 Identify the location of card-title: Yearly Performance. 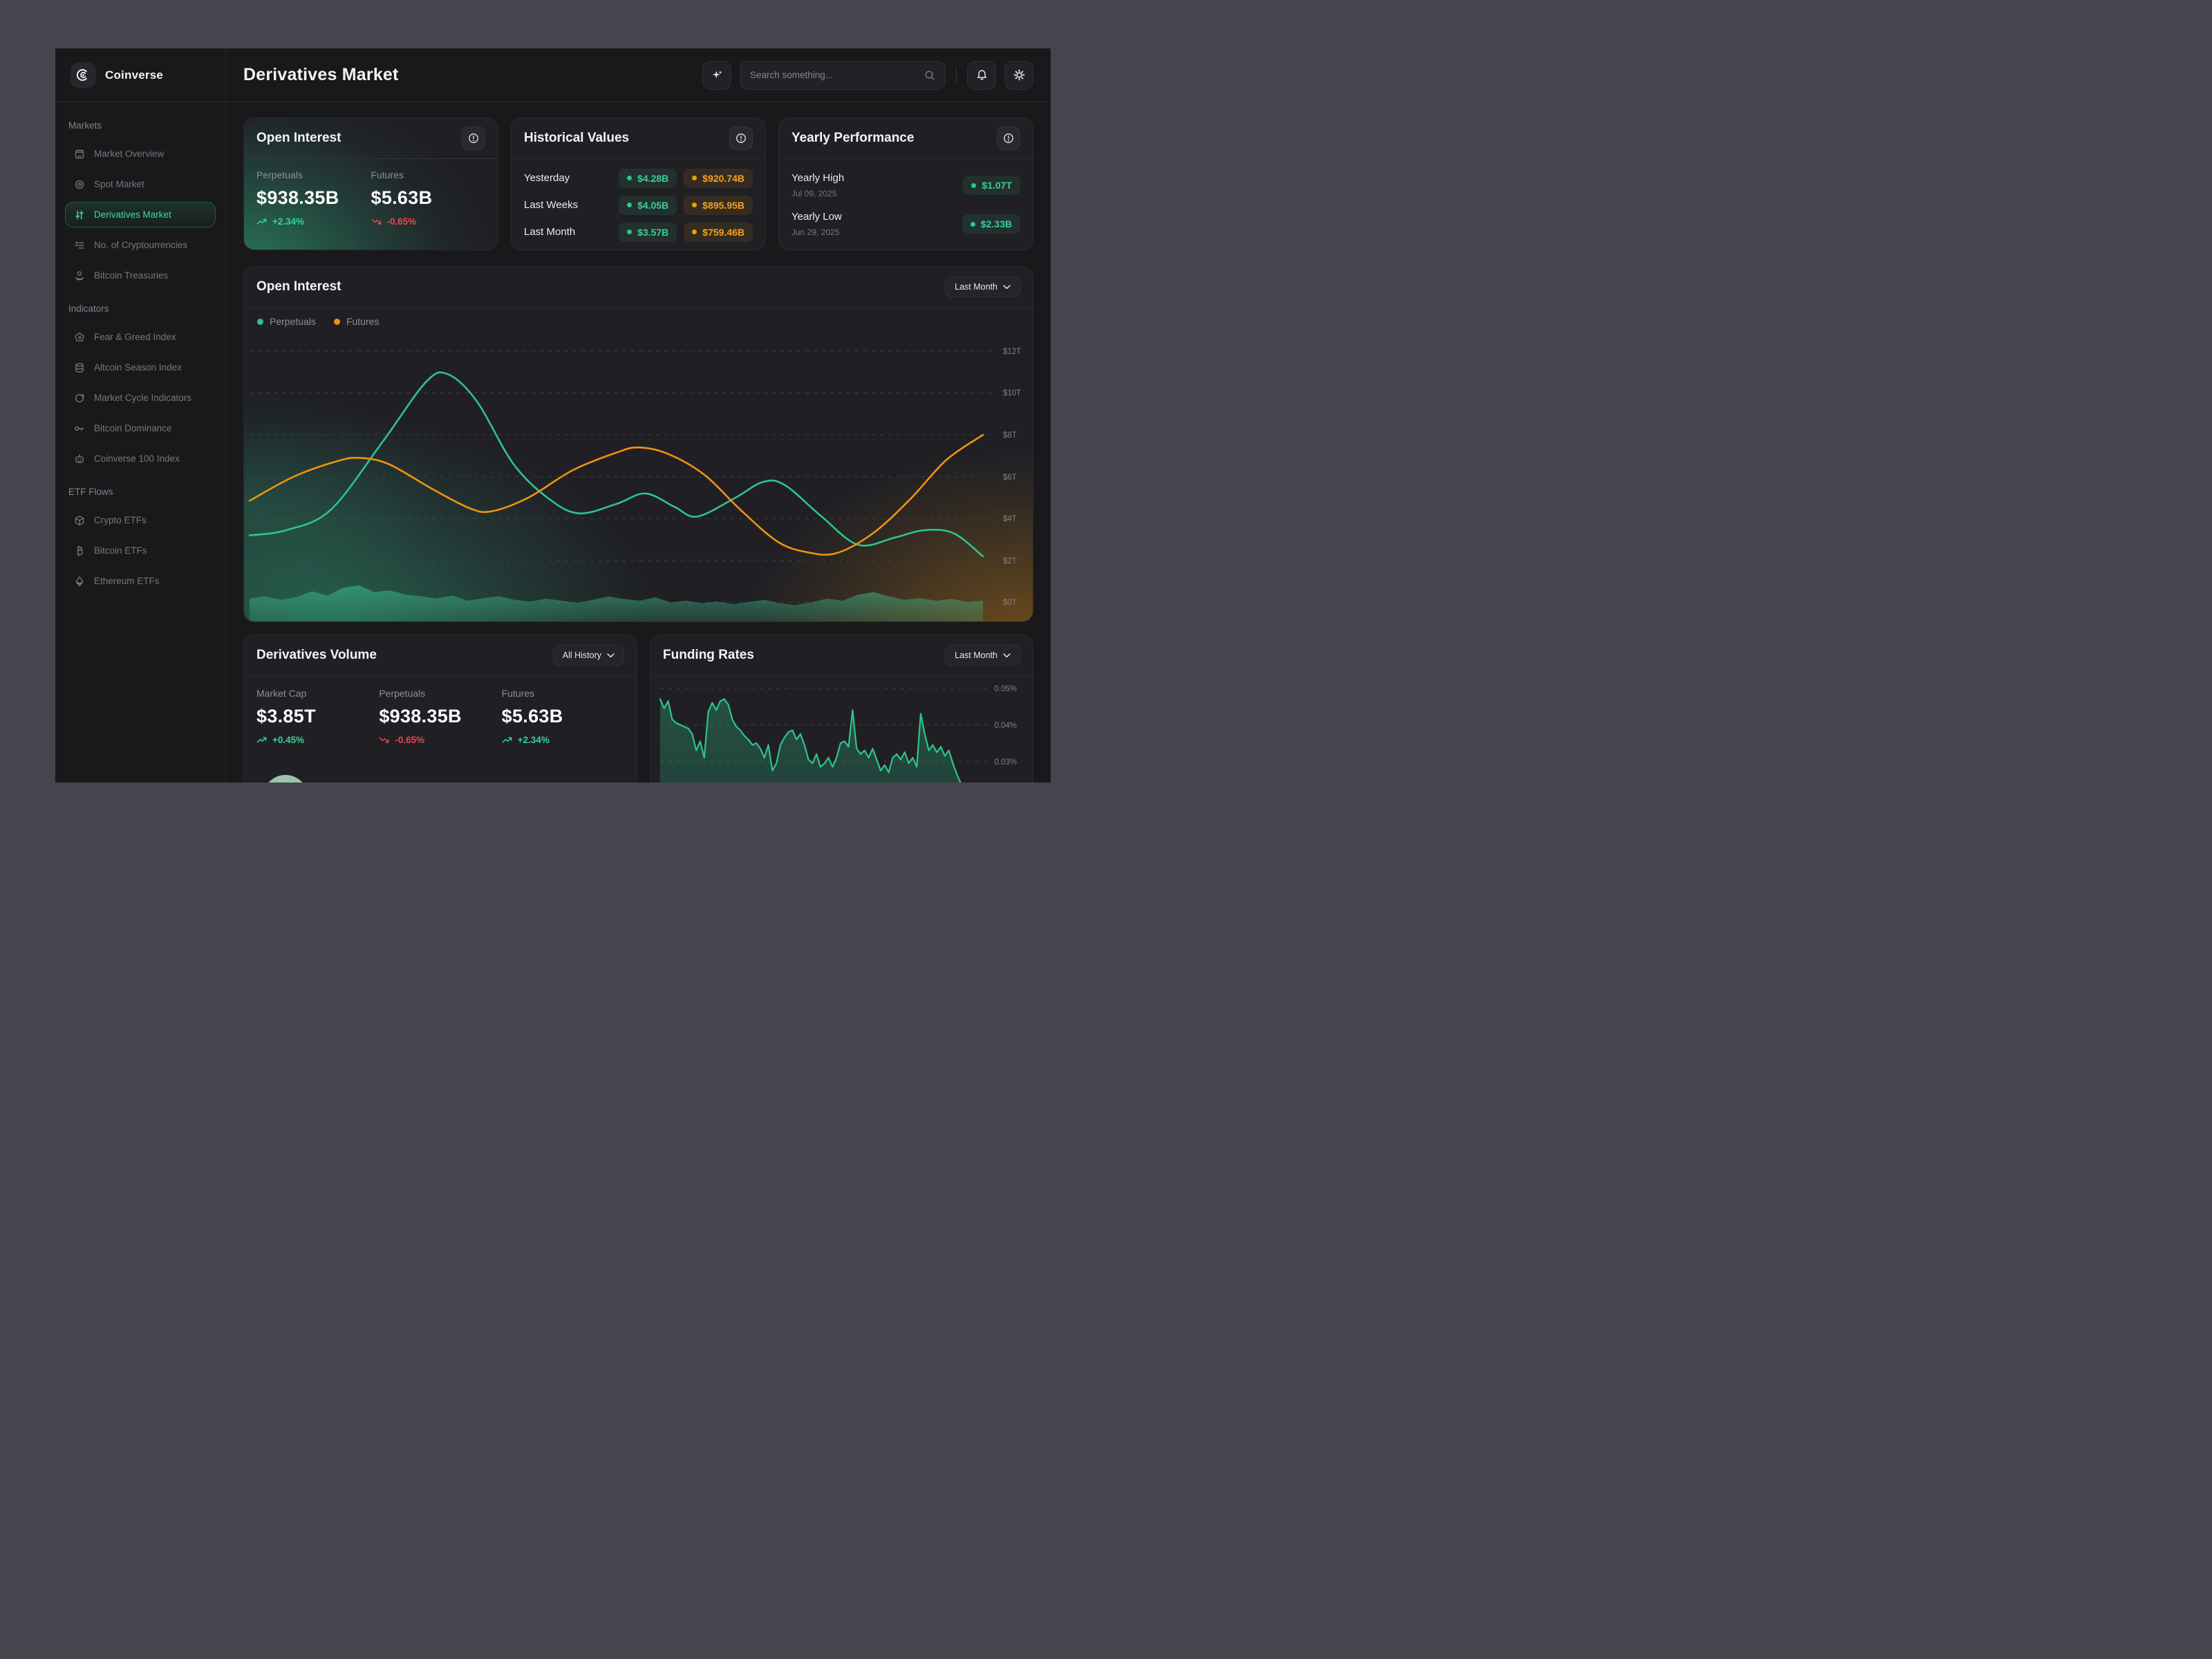
(853, 138).